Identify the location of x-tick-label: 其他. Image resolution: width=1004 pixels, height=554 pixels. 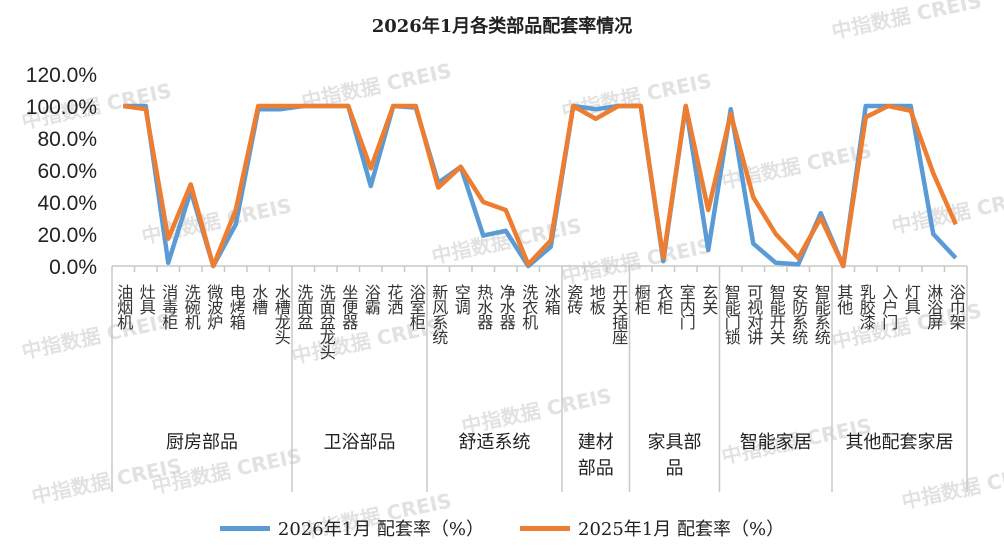
(844, 299).